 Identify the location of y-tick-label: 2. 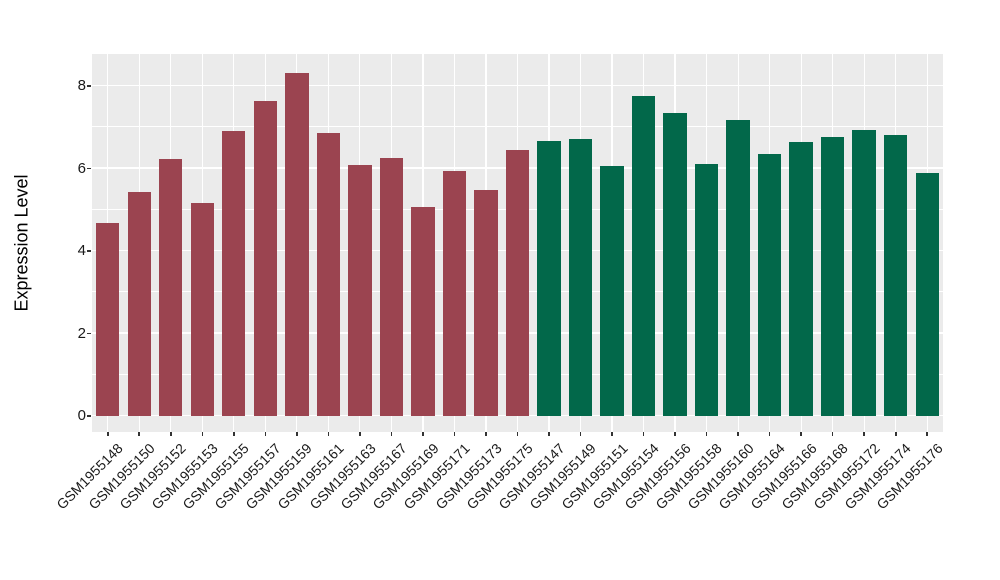
(81, 333).